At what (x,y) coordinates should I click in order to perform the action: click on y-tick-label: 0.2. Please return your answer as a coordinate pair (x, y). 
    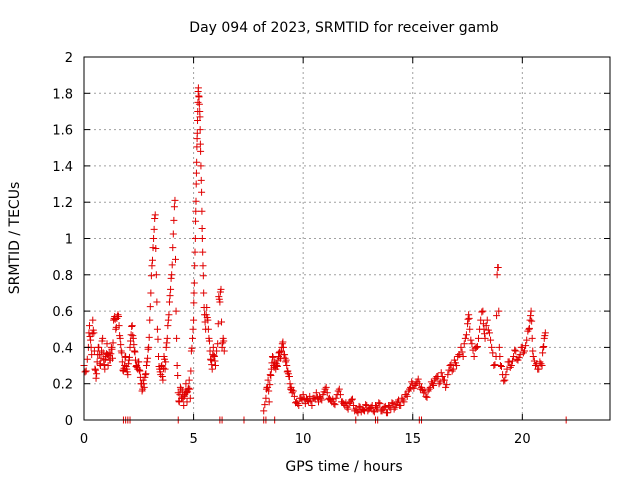
    Looking at the image, I should click on (62, 385).